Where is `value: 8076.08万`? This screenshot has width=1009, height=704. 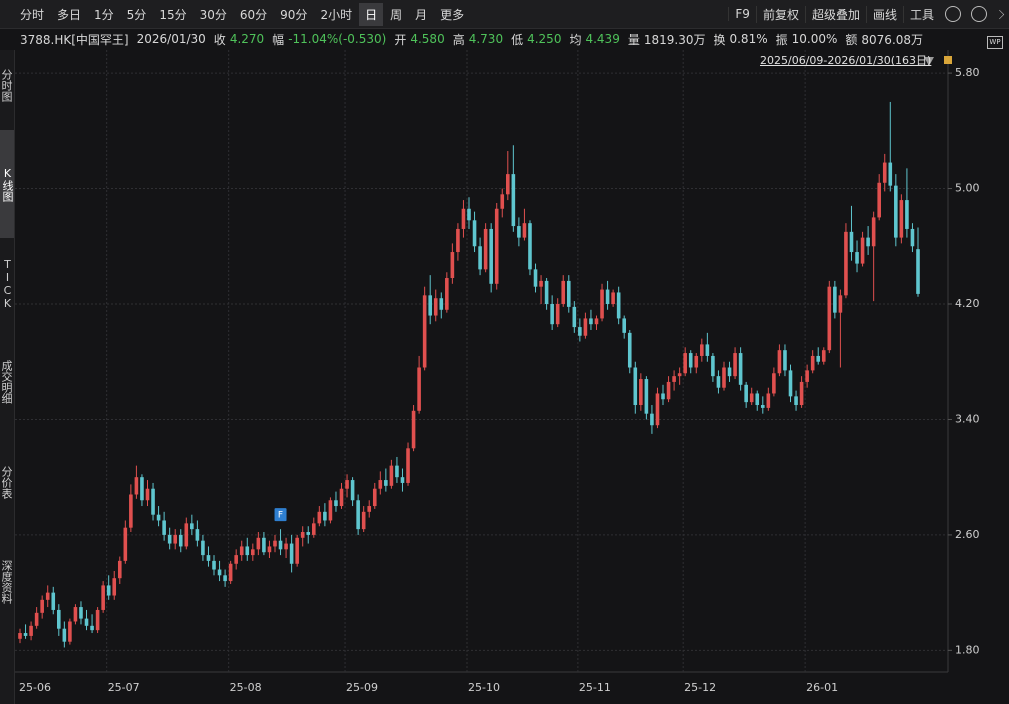
value: 8076.08万 is located at coordinates (892, 39).